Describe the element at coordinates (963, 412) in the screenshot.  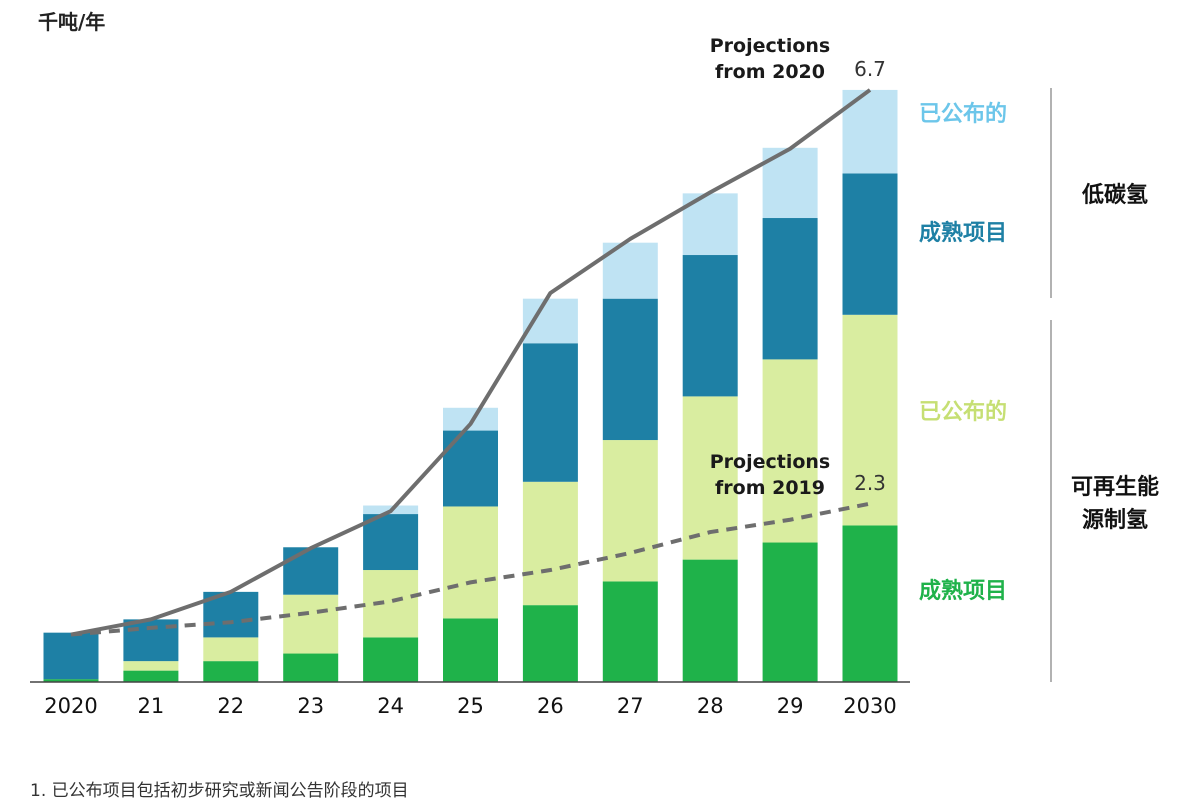
I see `legend-renewable-announced: 已公布的` at that location.